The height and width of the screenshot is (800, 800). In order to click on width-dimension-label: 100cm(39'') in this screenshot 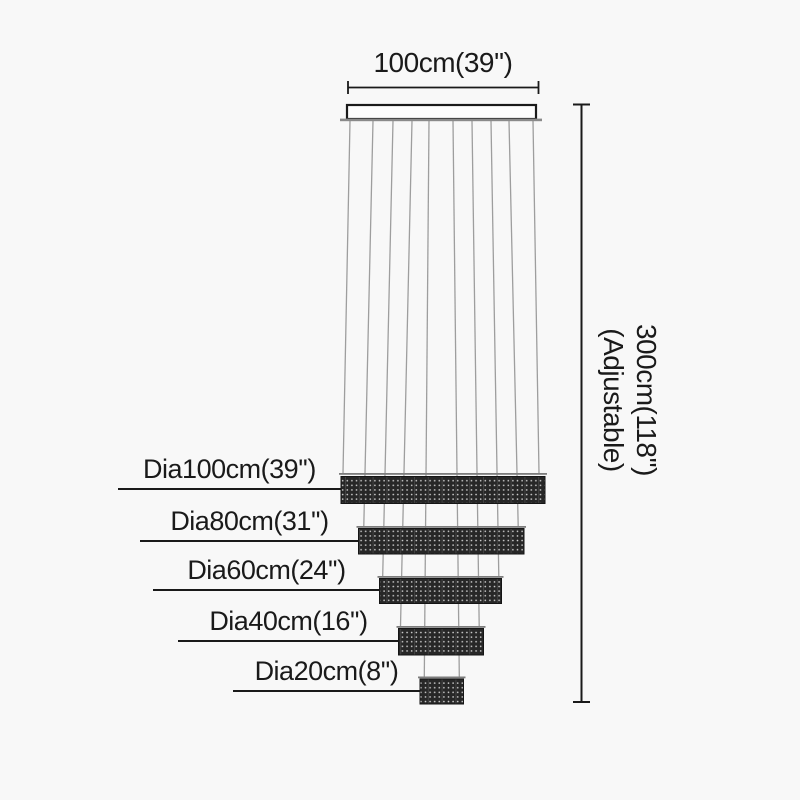, I will do `click(443, 62)`.